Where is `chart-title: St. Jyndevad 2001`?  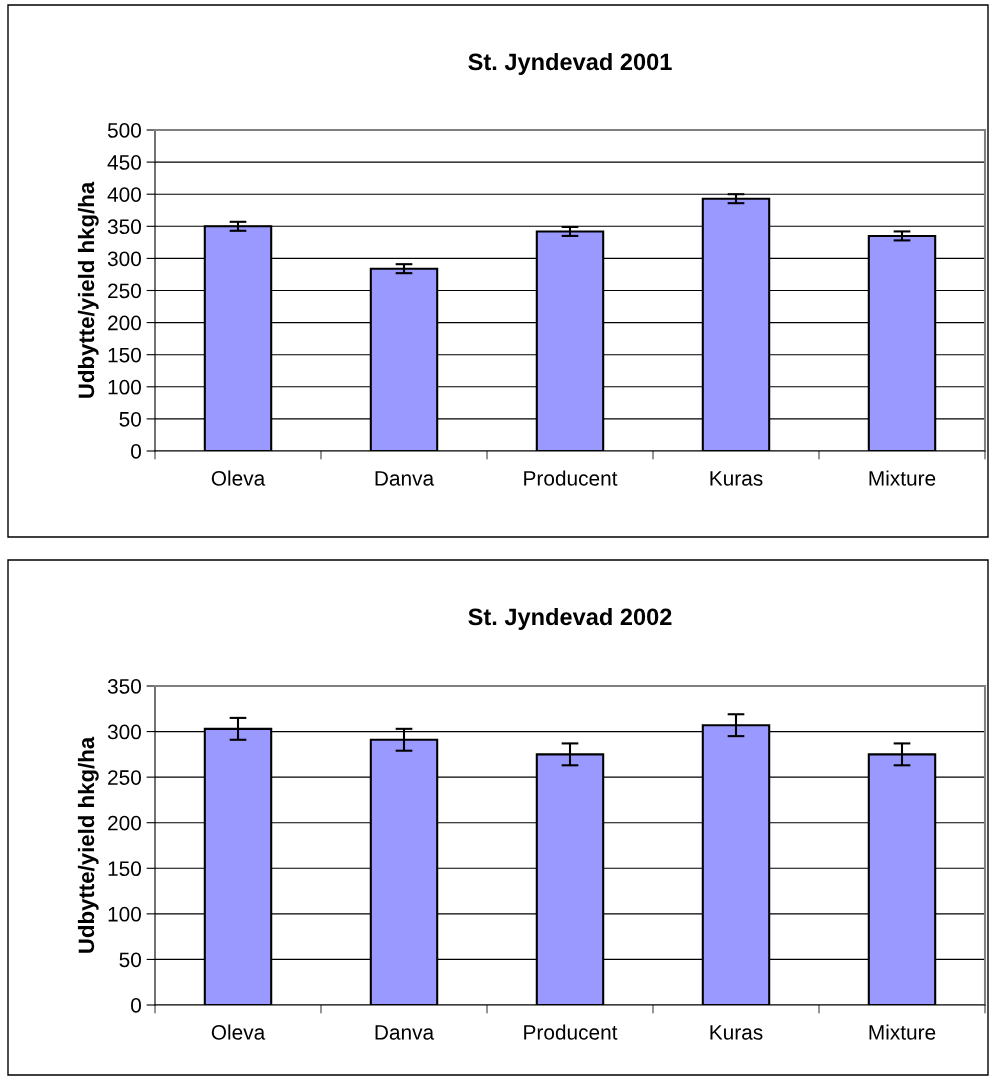
chart-title: St. Jyndevad 2001 is located at coordinates (570, 63).